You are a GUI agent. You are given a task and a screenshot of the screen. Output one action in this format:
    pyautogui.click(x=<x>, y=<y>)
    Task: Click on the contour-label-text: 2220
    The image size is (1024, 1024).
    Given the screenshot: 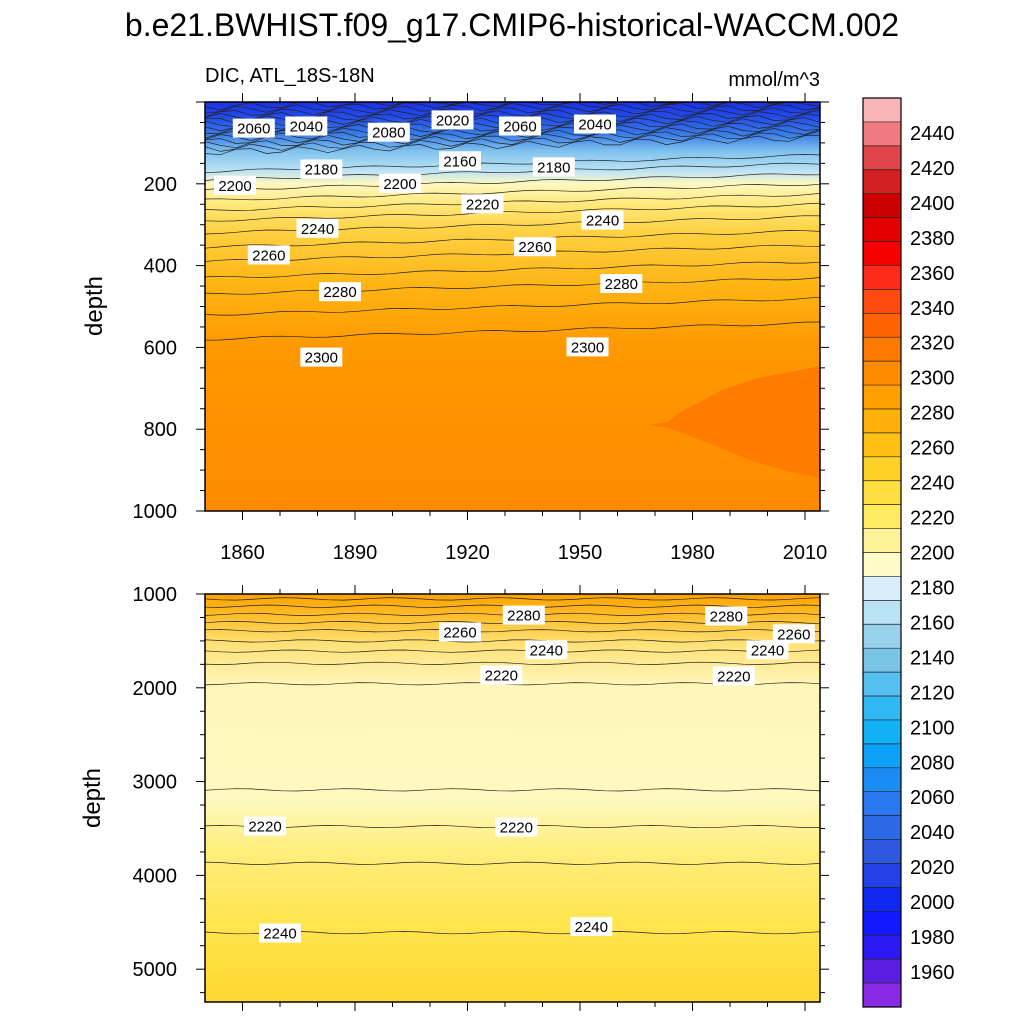 What is the action you would take?
    pyautogui.click(x=264, y=827)
    